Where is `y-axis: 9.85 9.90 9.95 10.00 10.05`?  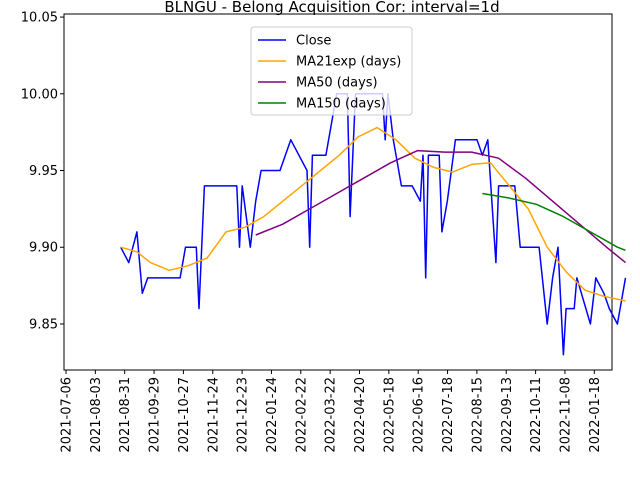
y-axis: 9.85 9.90 9.95 10.00 10.05 is located at coordinates (42, 172).